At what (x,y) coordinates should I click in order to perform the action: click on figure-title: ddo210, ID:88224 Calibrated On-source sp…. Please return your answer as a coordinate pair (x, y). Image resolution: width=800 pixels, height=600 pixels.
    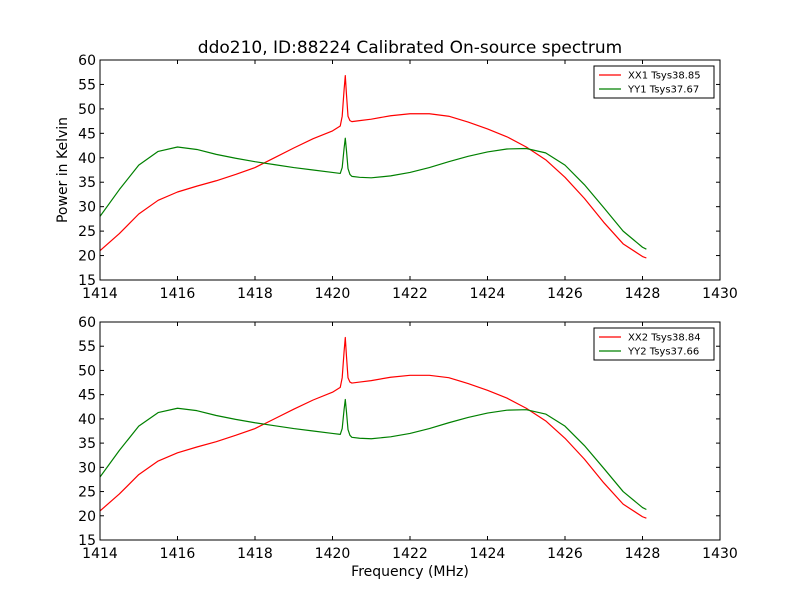
    Looking at the image, I should click on (410, 48).